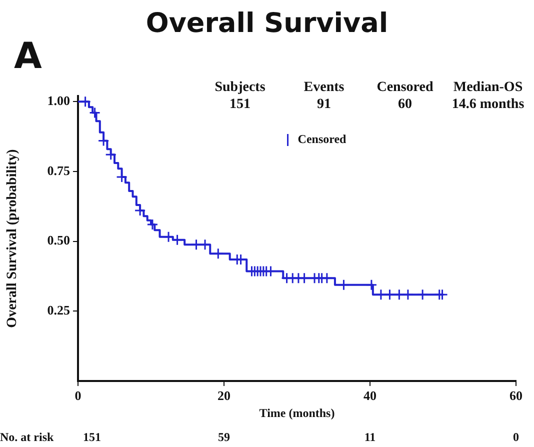  What do you see at coordinates (224, 396) in the screenshot?
I see `x-tick-label: 20` at bounding box center [224, 396].